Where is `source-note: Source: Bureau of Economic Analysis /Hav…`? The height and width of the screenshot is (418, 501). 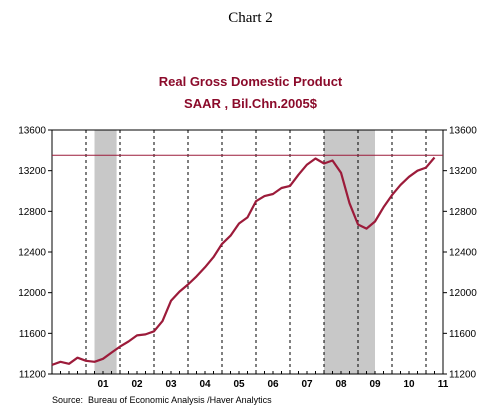 source-note: Source: Bureau of Economic Analysis /Hav… is located at coordinates (162, 400).